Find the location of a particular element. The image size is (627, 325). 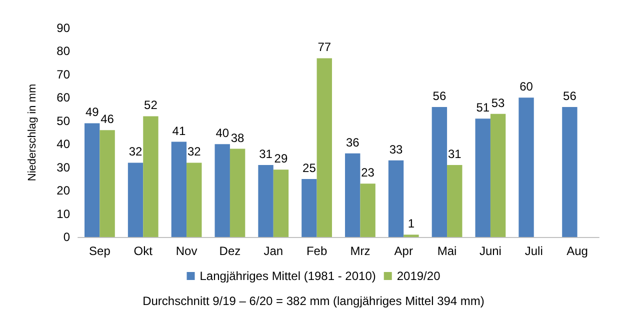

y-tick-label: 50 is located at coordinates (63, 121).